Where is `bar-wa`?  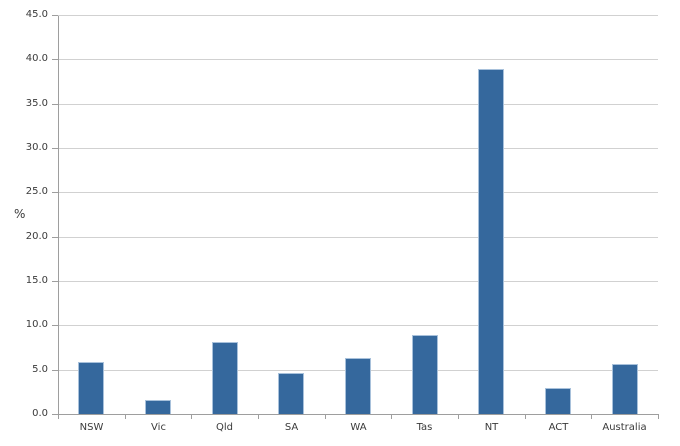
bar-wa is located at coordinates (358, 386).